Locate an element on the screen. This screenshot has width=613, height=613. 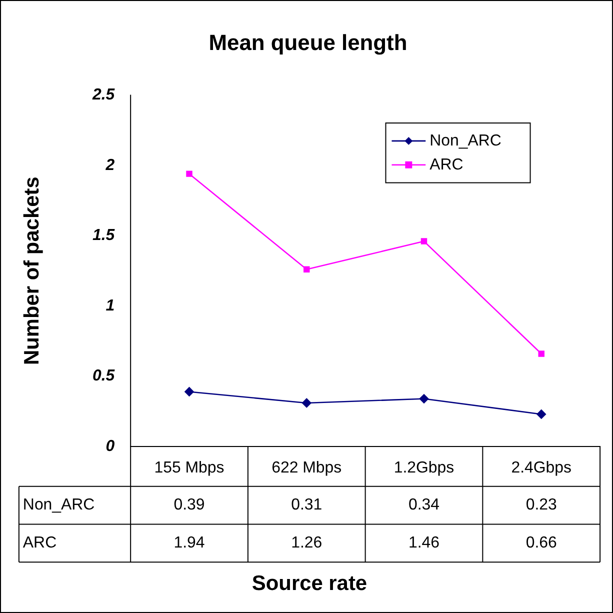
data-label: 1.46 is located at coordinates (424, 543).